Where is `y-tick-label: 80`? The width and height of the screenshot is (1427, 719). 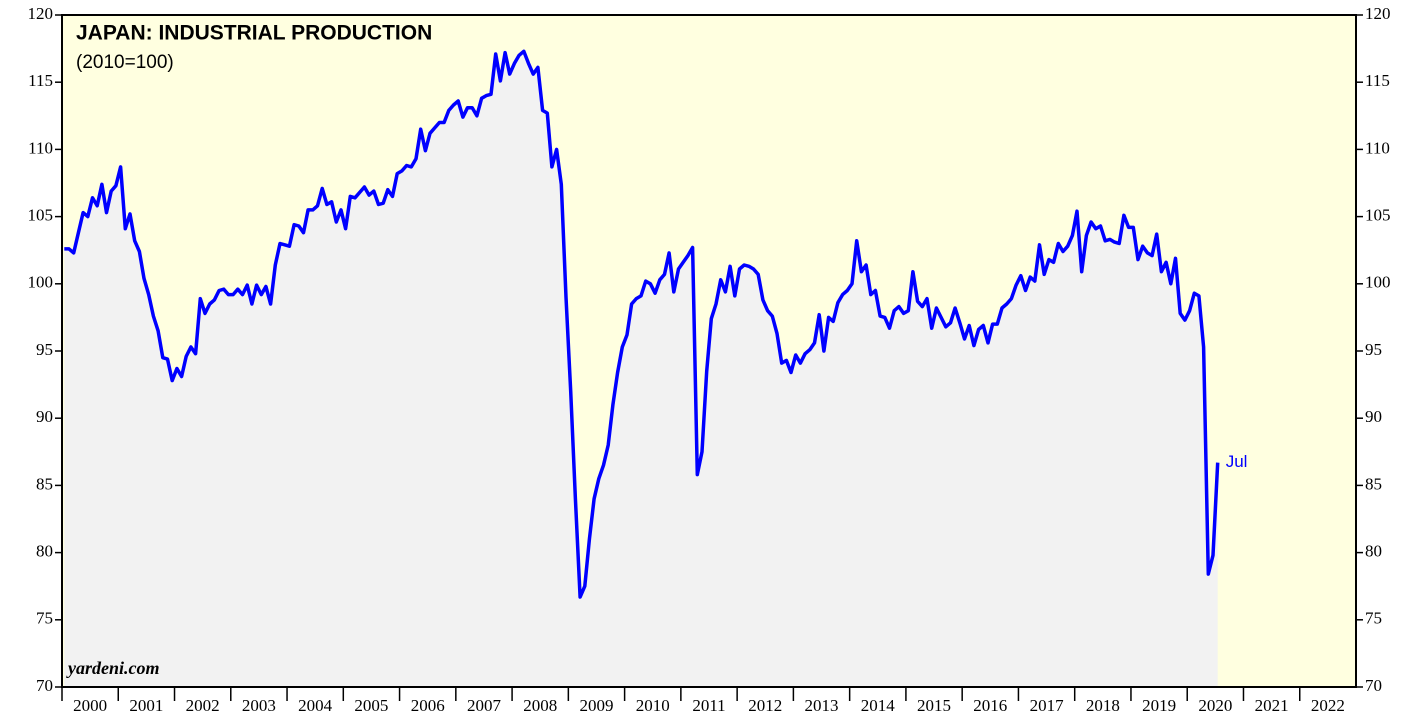
y-tick-label: 80 is located at coordinates (44, 551).